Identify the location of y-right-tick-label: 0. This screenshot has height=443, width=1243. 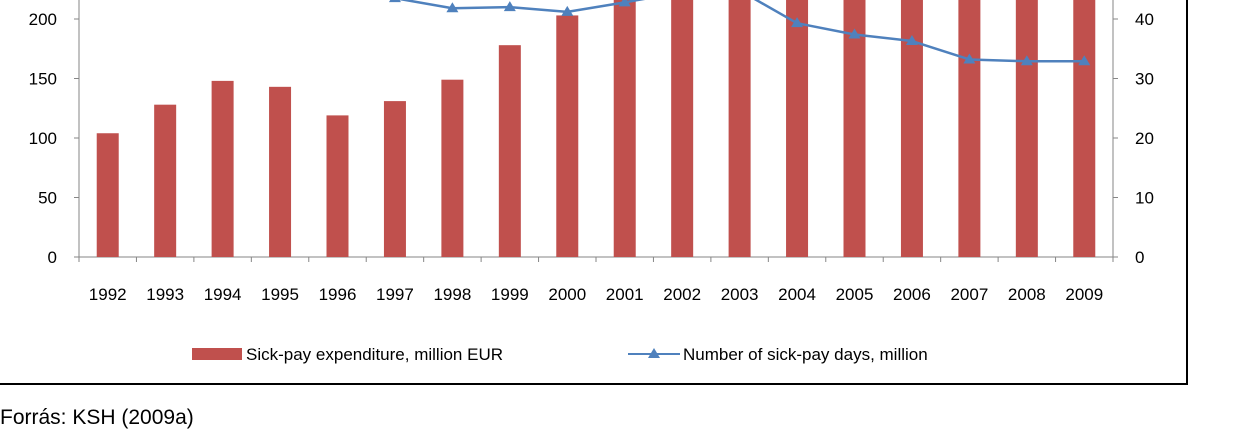
(1139, 257).